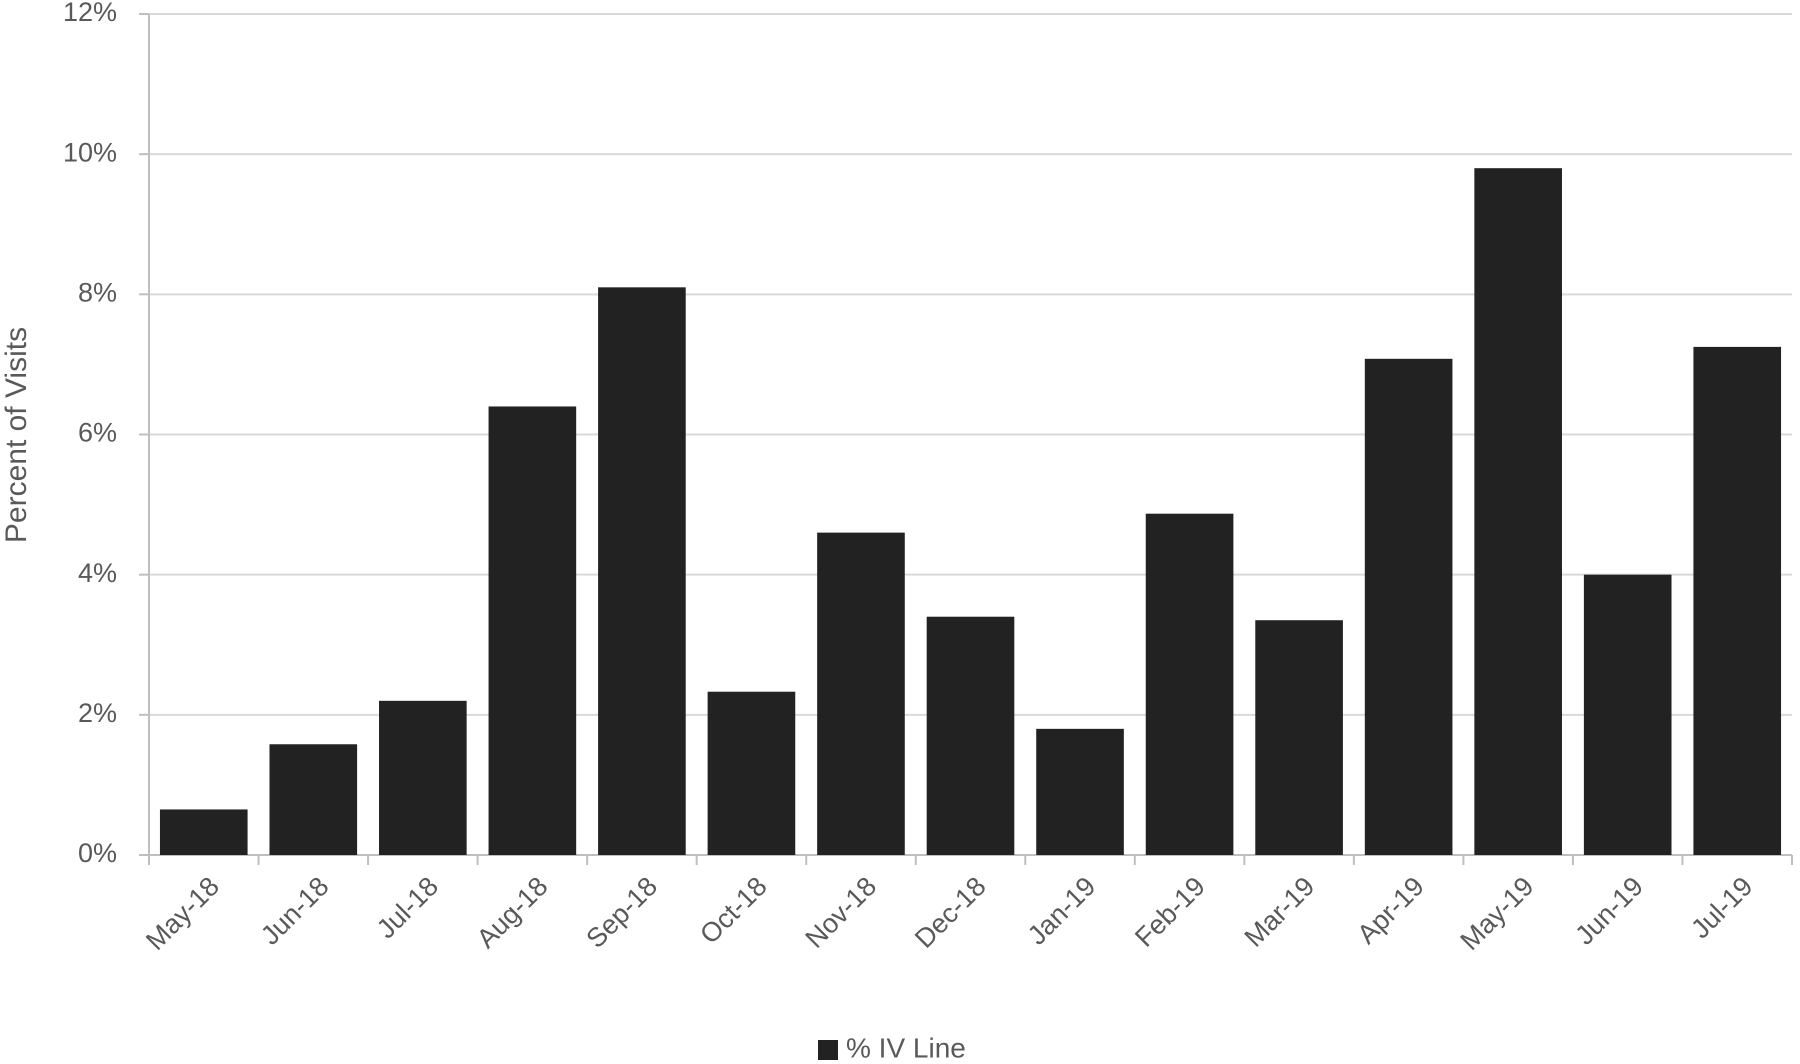 This screenshot has height=1064, width=1800. What do you see at coordinates (1280, 912) in the screenshot?
I see `x-tick-label: Mar-19` at bounding box center [1280, 912].